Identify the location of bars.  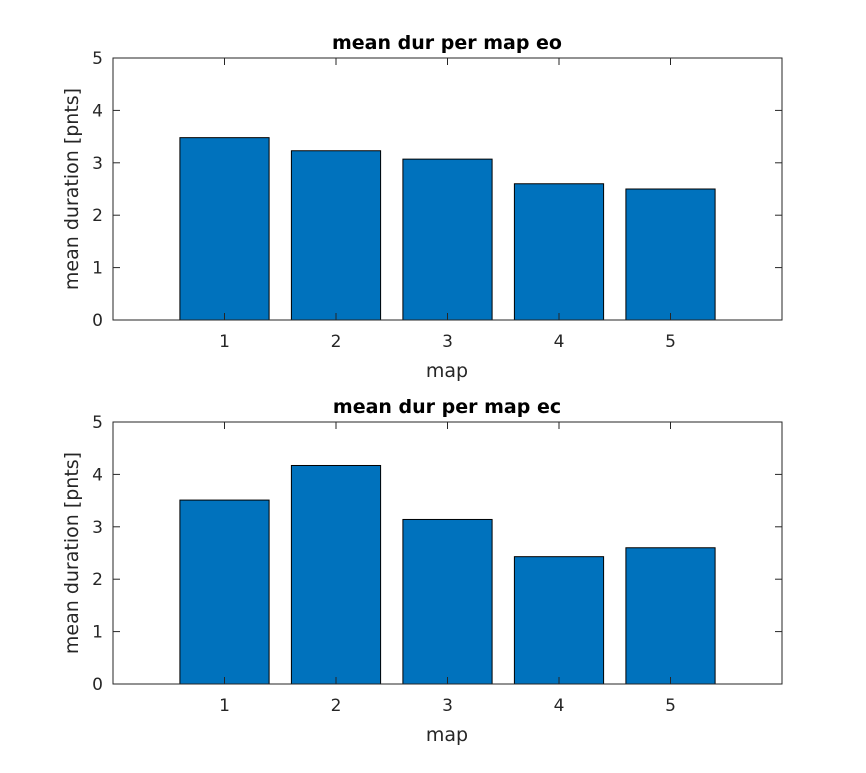
(447, 229).